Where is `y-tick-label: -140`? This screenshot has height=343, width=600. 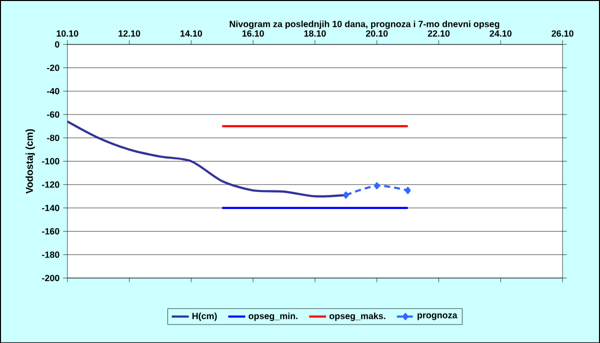 y-tick-label: -140 is located at coordinates (51, 207).